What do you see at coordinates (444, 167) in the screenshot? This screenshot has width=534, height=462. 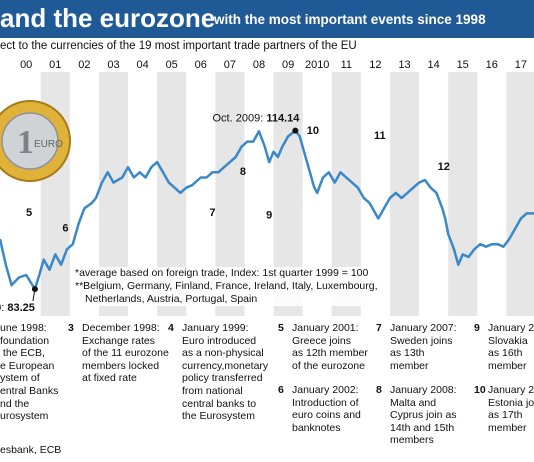 I see `event-marker: 12` at bounding box center [444, 167].